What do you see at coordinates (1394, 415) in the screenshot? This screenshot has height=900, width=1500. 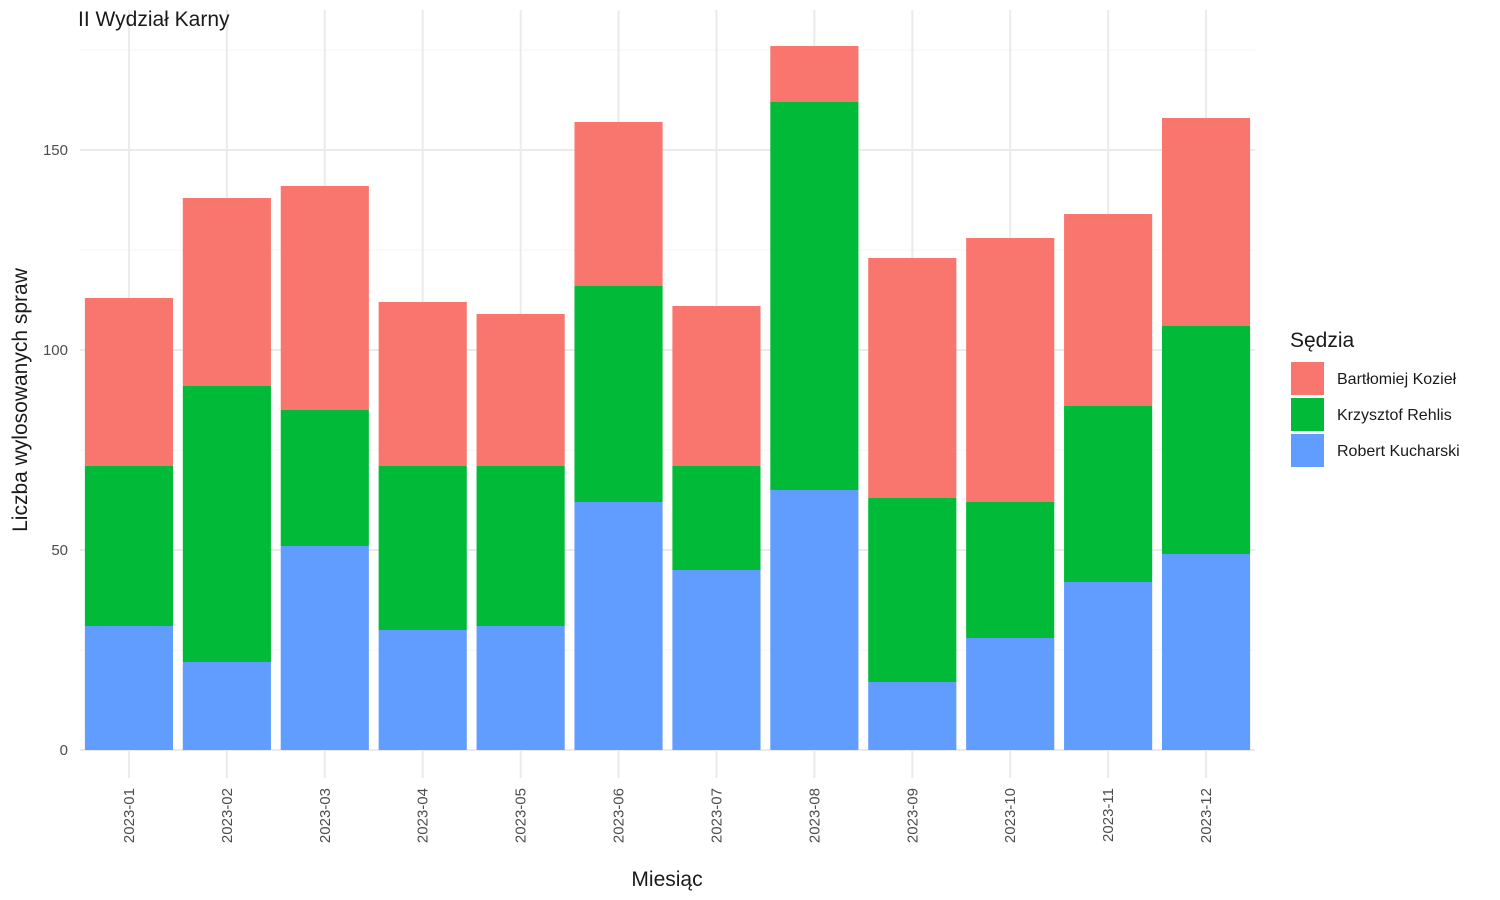 I see `legend-label: Krzysztof Rehlis` at bounding box center [1394, 415].